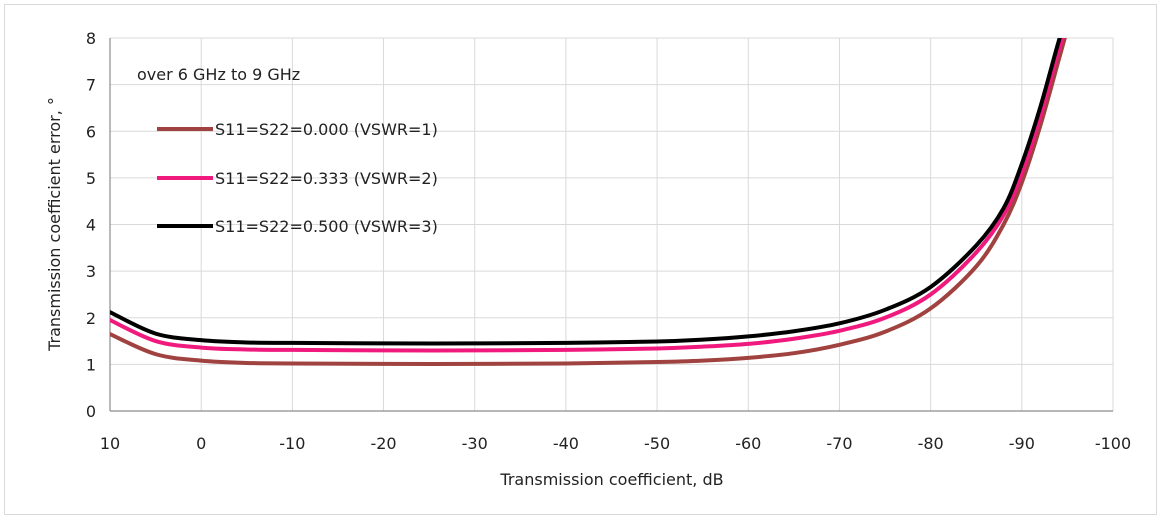  Describe the element at coordinates (201, 443) in the screenshot. I see `x-tick-label: 0` at that location.